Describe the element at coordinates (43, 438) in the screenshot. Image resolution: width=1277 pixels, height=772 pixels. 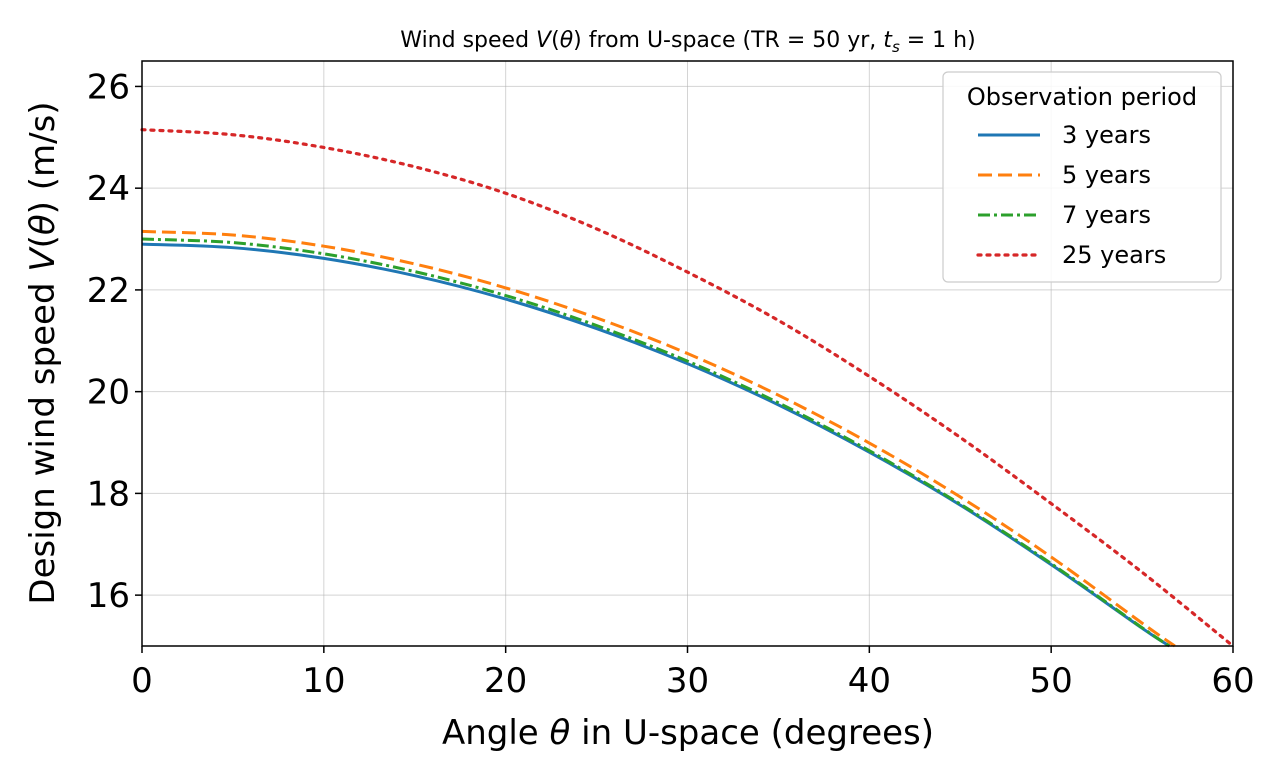
I see `y-axis-label-prefix: Design wind speed` at that location.